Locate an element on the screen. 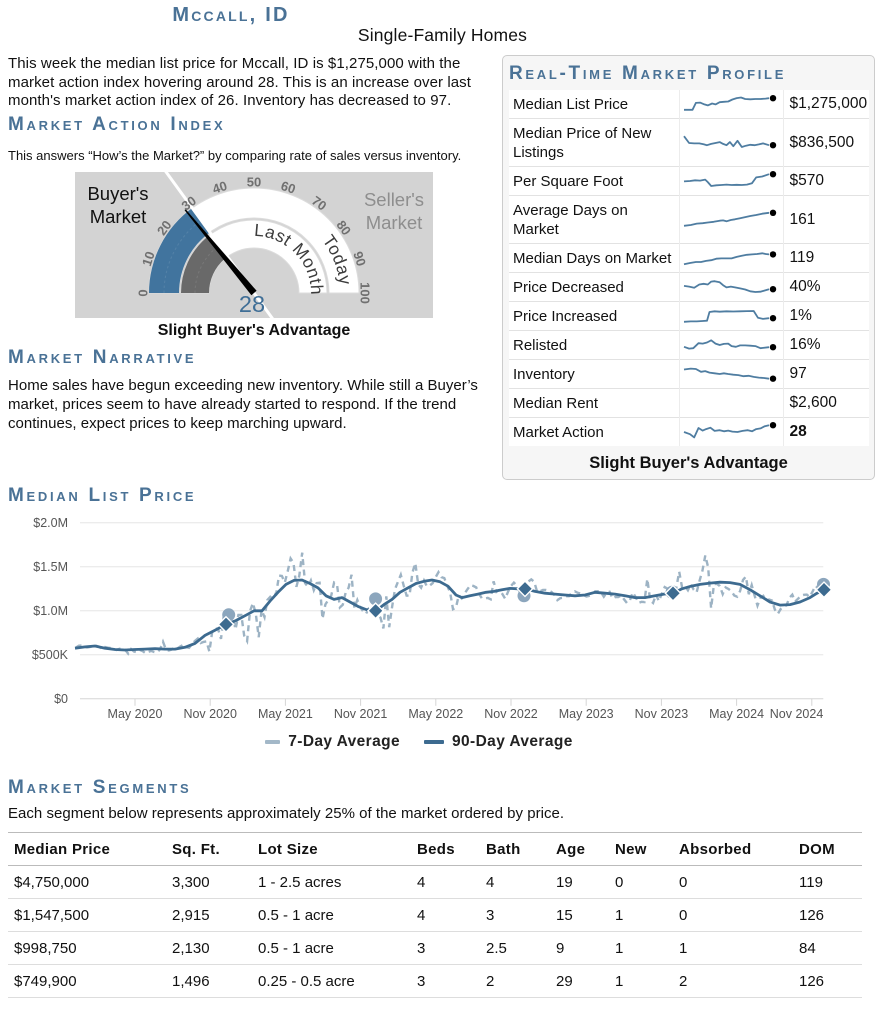 The height and width of the screenshot is (1030, 885). svg-text: $500K is located at coordinates (50, 655).